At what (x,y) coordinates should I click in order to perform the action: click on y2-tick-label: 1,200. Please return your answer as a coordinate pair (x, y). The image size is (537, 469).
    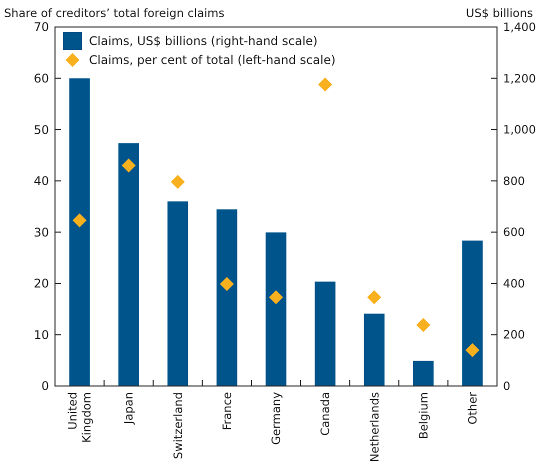
    Looking at the image, I should click on (519, 78).